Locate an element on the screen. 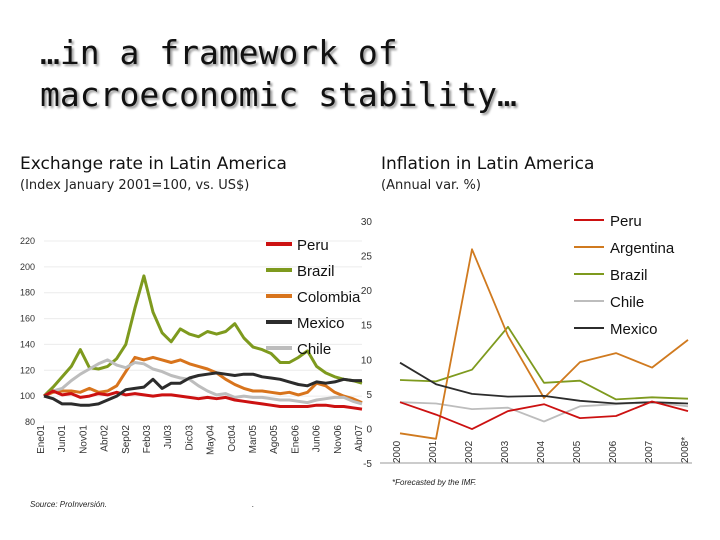 Image resolution: width=720 pixels, height=540 pixels. inflation-ytick-label: 5 is located at coordinates (369, 395).